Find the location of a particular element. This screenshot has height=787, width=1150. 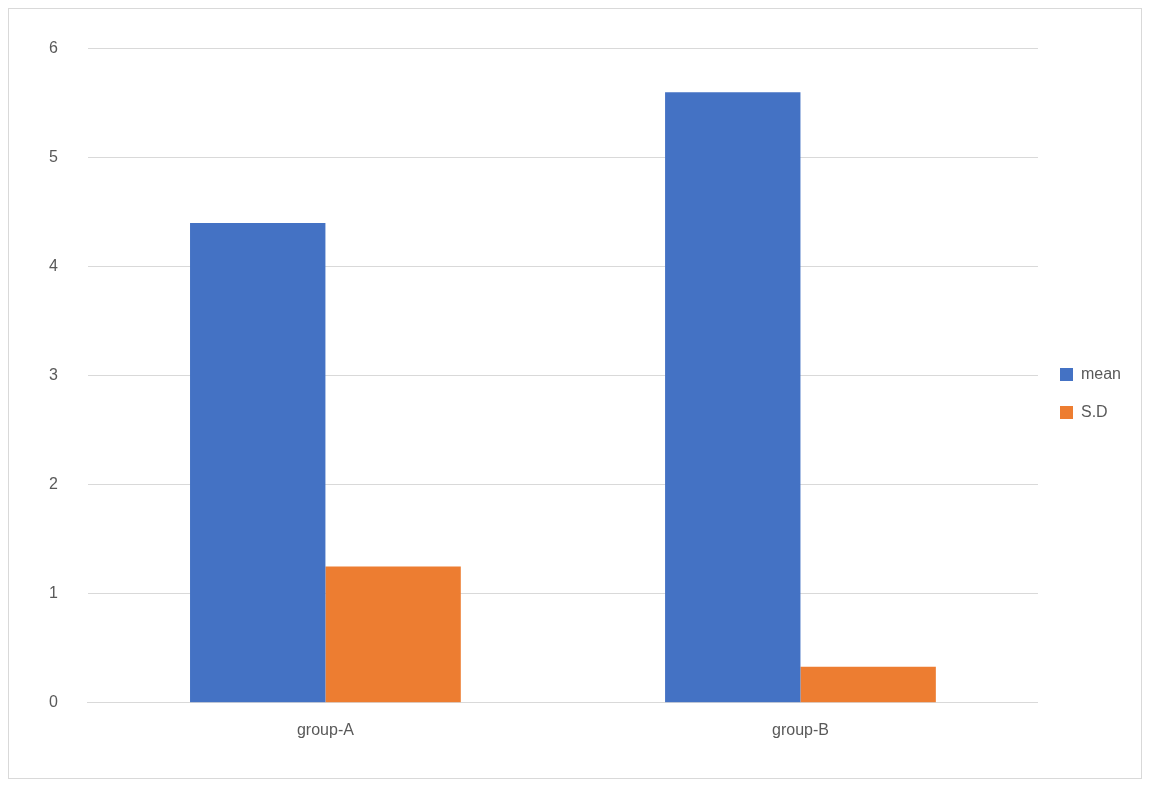

y-tick-label: 3 is located at coordinates (53, 375).